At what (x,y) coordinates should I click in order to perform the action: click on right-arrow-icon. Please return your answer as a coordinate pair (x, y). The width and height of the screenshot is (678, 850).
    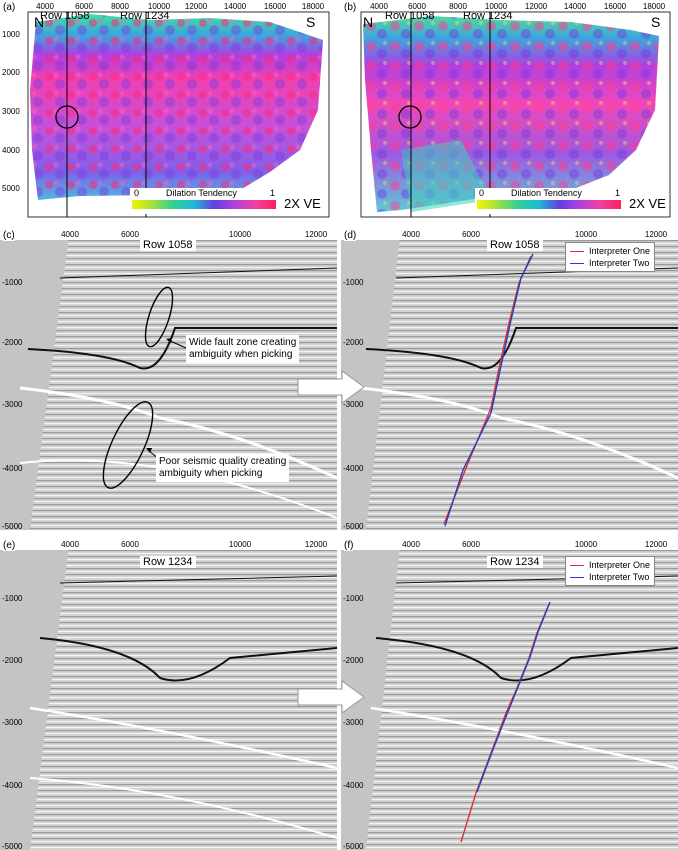
    Looking at the image, I should click on (331, 697).